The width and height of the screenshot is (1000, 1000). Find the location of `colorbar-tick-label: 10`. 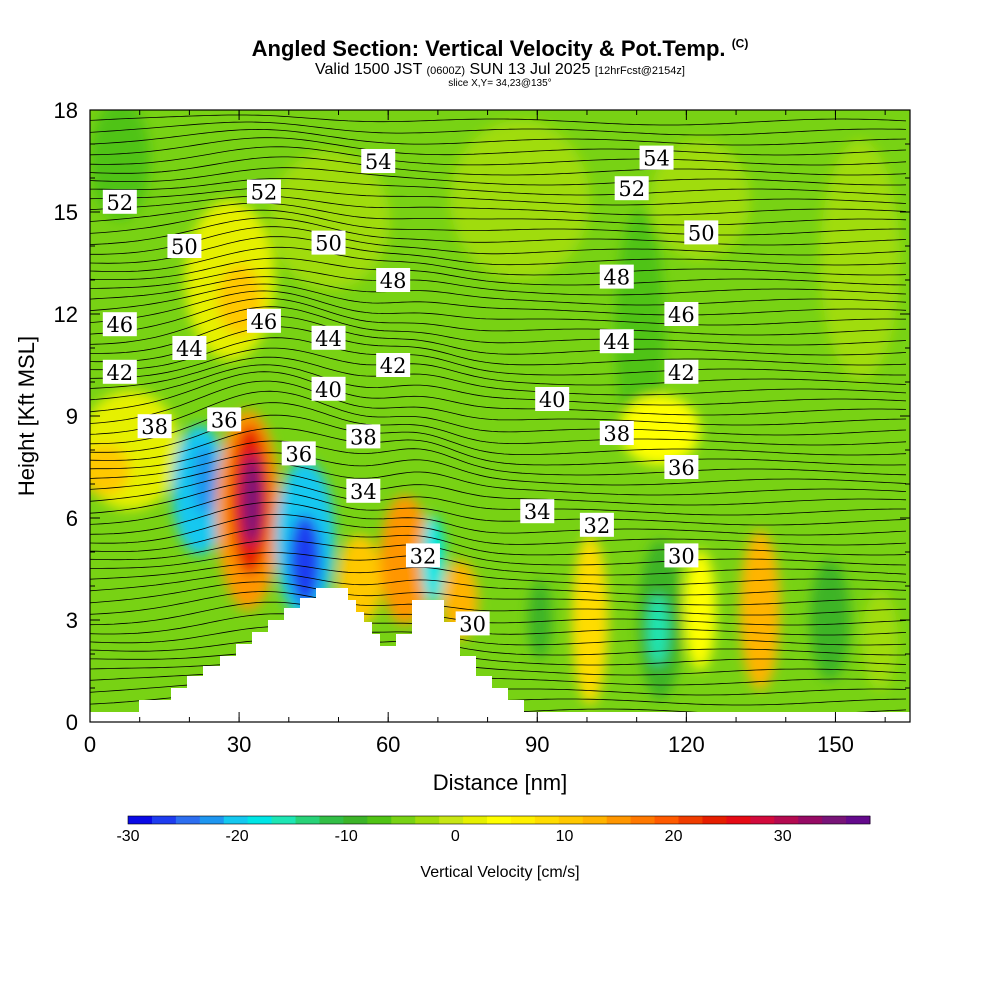

colorbar-tick-label: 10 is located at coordinates (564, 836).